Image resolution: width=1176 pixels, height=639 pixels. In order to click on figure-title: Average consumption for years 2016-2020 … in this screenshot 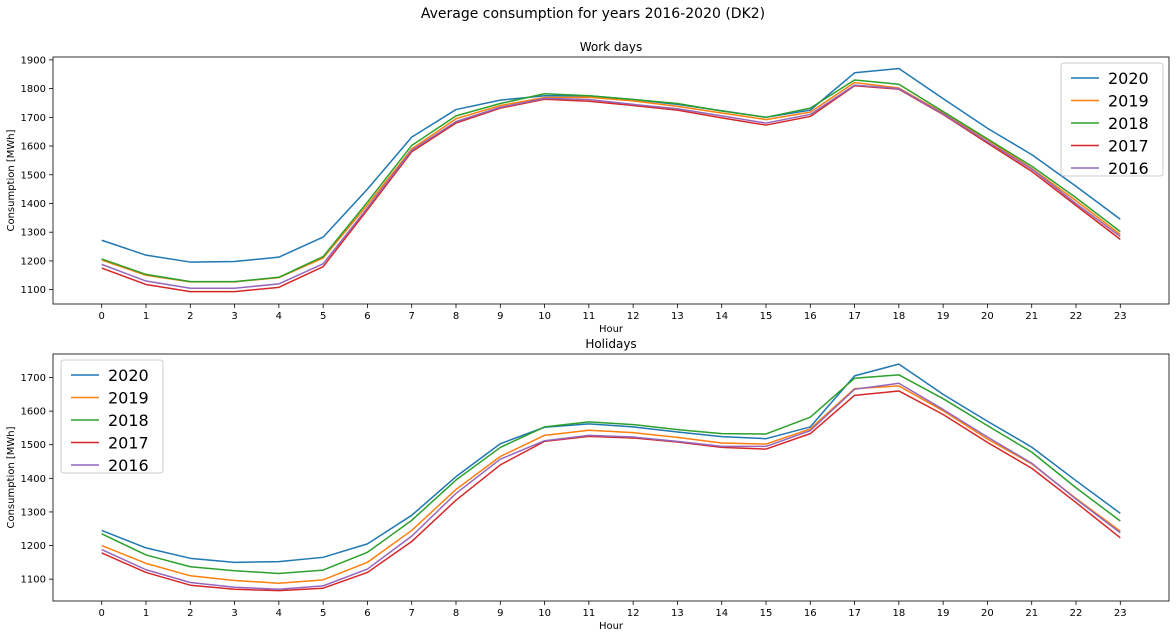, I will do `click(593, 14)`.